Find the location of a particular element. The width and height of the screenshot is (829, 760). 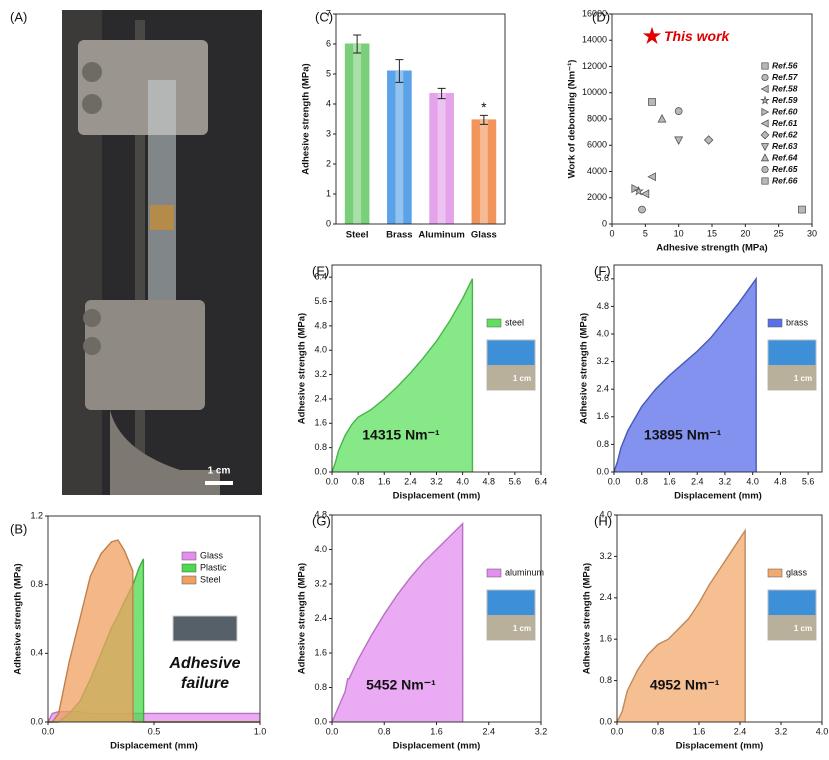

x-tick-label: Glass is located at coordinates (484, 235).